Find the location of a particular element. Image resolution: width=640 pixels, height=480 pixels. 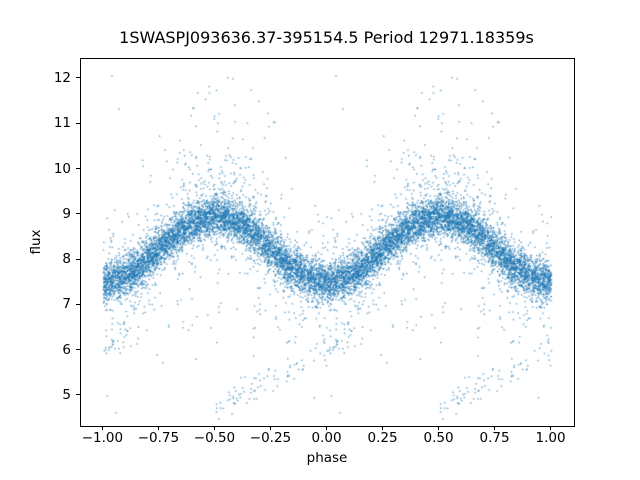

y-tick-label: 12 is located at coordinates (62, 77).